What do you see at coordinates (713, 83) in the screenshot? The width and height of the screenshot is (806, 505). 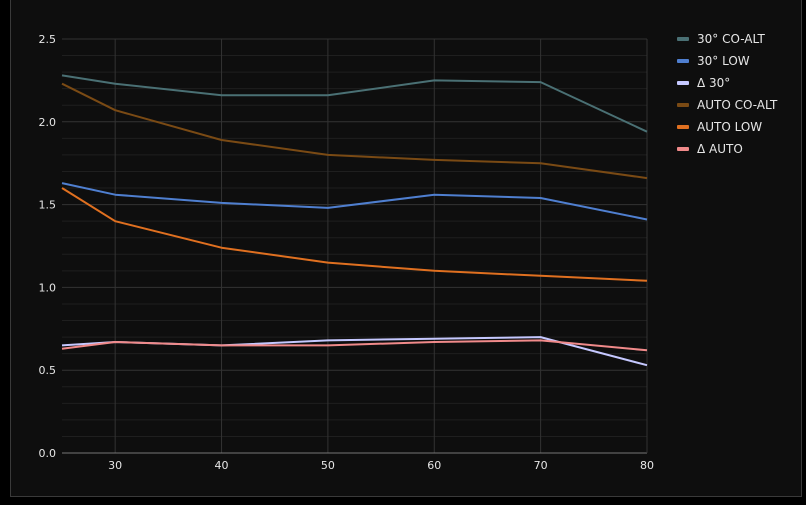 I see `legend-label: Δ 30°` at bounding box center [713, 83].